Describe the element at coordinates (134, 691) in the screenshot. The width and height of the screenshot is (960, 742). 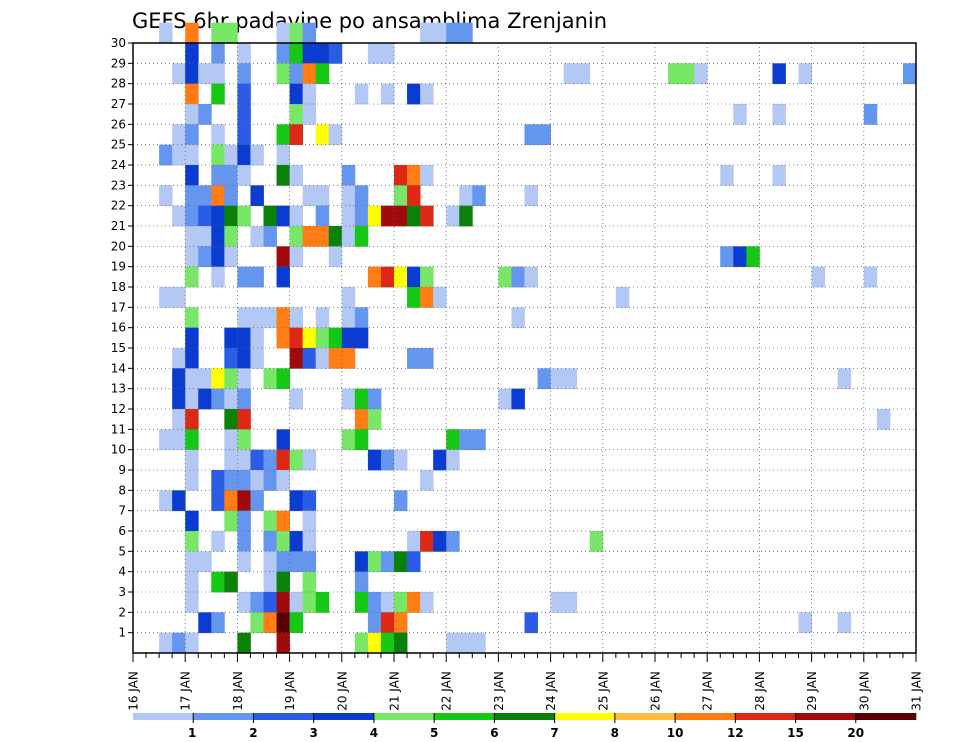
I see `x-tick-label: 16 JAN` at that location.